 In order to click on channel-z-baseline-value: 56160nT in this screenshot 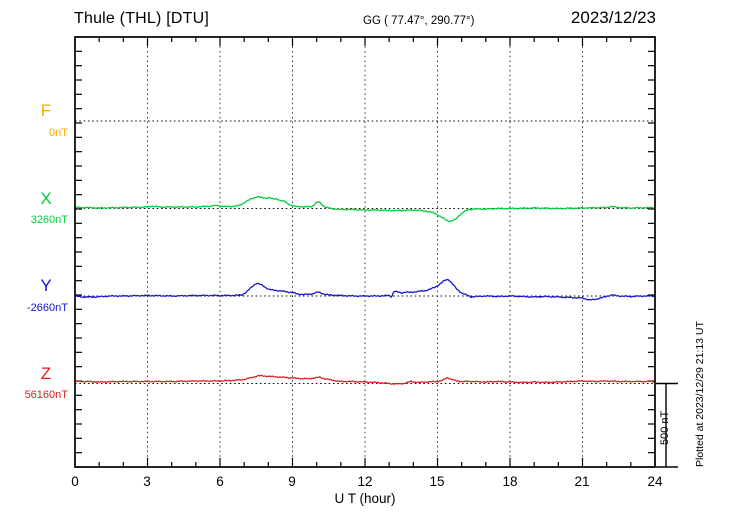, I will do `click(46, 395)`.